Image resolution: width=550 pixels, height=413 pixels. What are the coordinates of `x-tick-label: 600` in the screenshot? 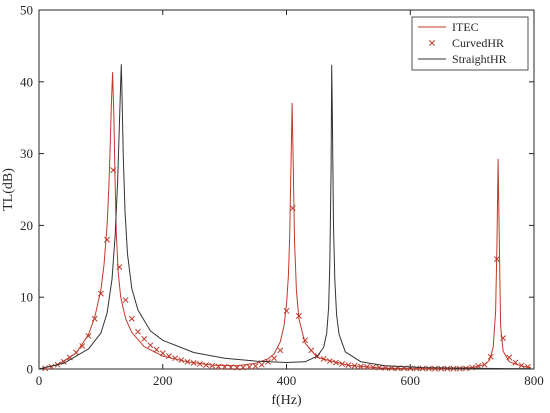 It's located at (411, 380).